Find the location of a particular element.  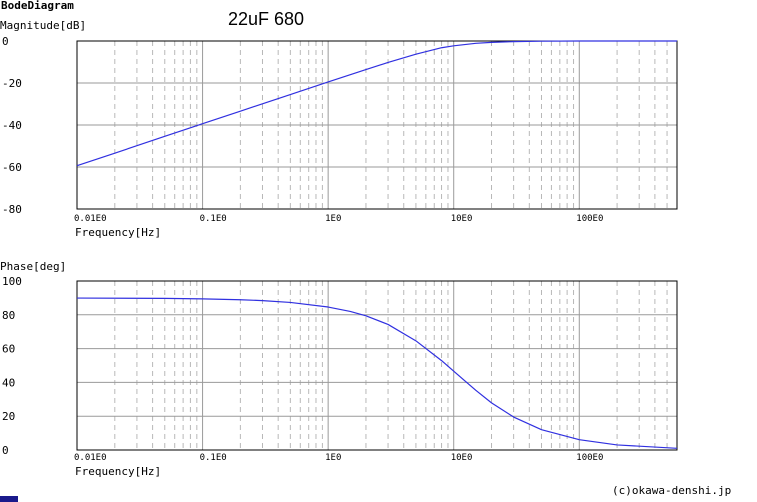

app-title: BodeDiagram is located at coordinates (37, 6).